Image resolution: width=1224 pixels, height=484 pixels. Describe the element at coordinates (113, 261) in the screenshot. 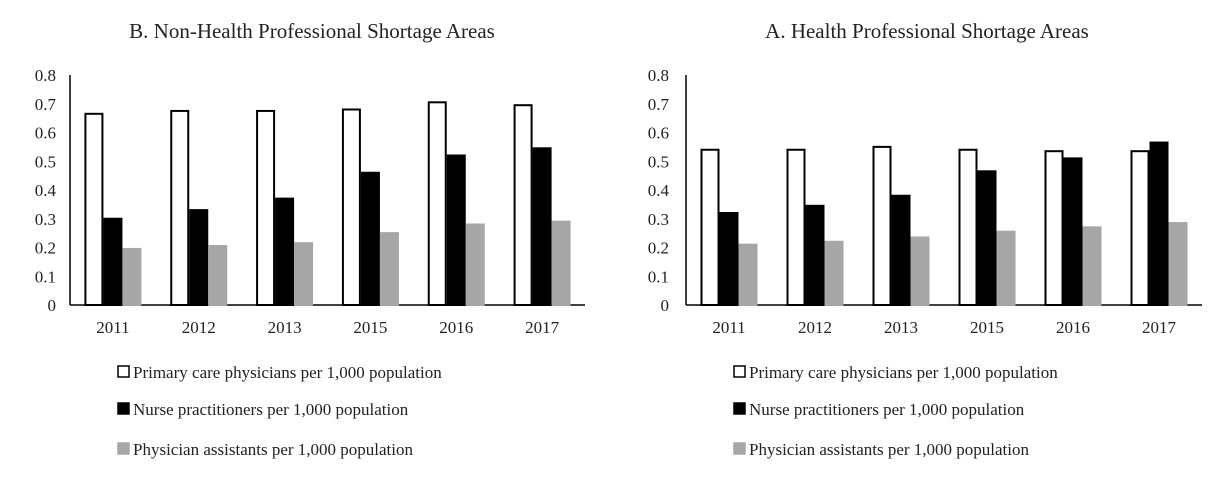

I see `chart0-bar-2011-series1` at that location.